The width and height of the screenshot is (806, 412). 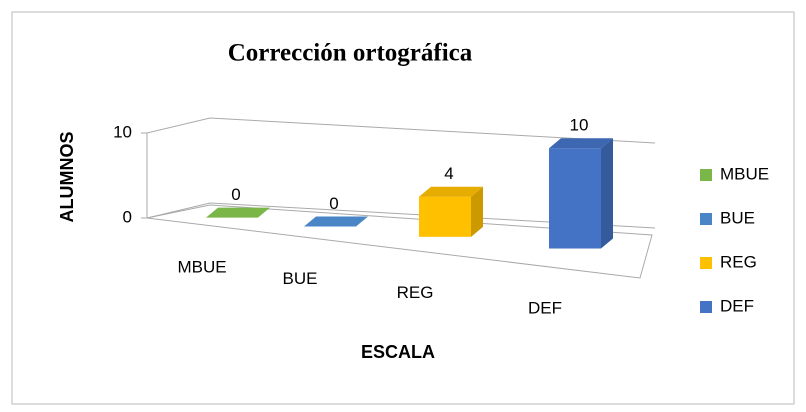 What do you see at coordinates (67, 177) in the screenshot?
I see `y-axis-label: ALUMNOS` at bounding box center [67, 177].